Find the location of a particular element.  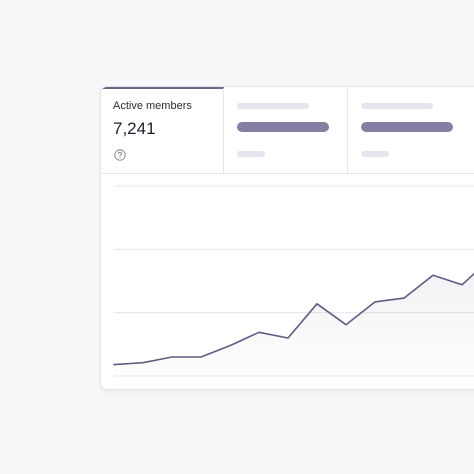

tab-active-members: Active members 7,241 is located at coordinates (162, 130).